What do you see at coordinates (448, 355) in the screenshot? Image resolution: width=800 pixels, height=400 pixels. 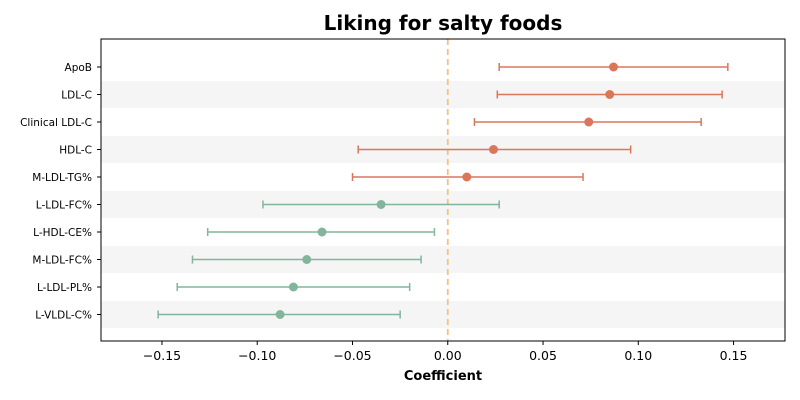 I see `x-tick-label: 0.00` at bounding box center [448, 355].